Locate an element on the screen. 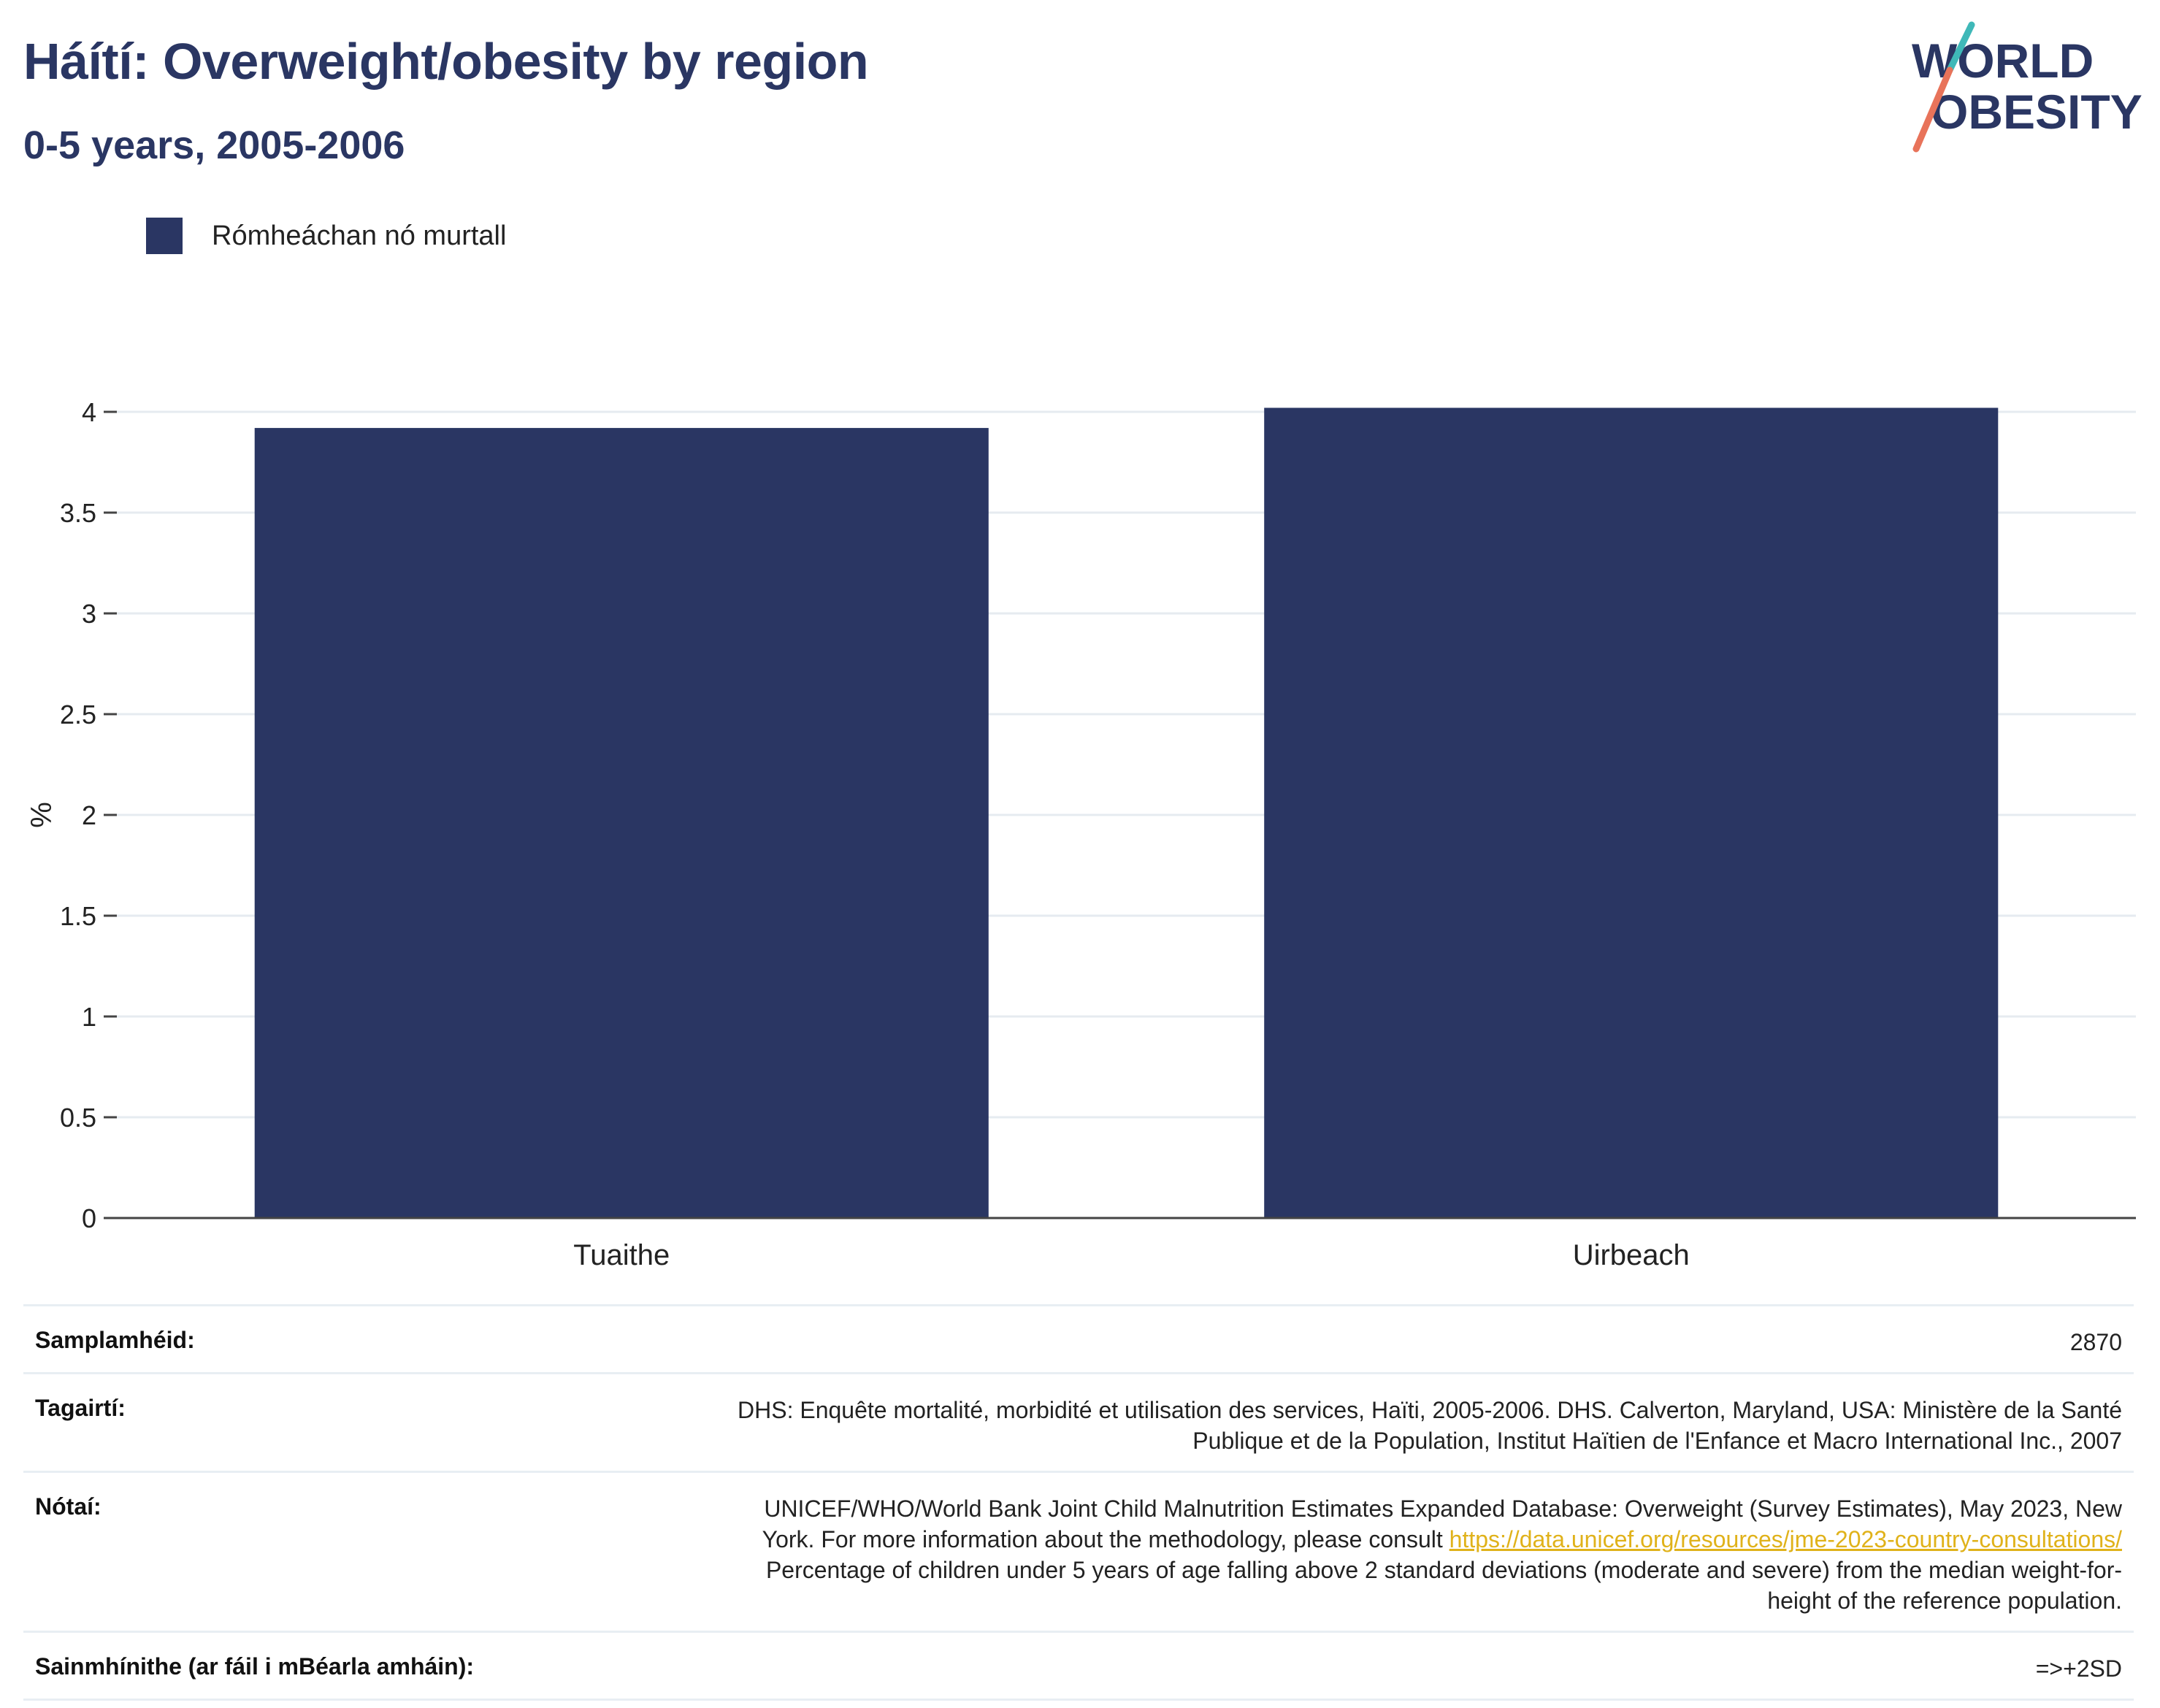  y-tick-label: 0 is located at coordinates (89, 1218).